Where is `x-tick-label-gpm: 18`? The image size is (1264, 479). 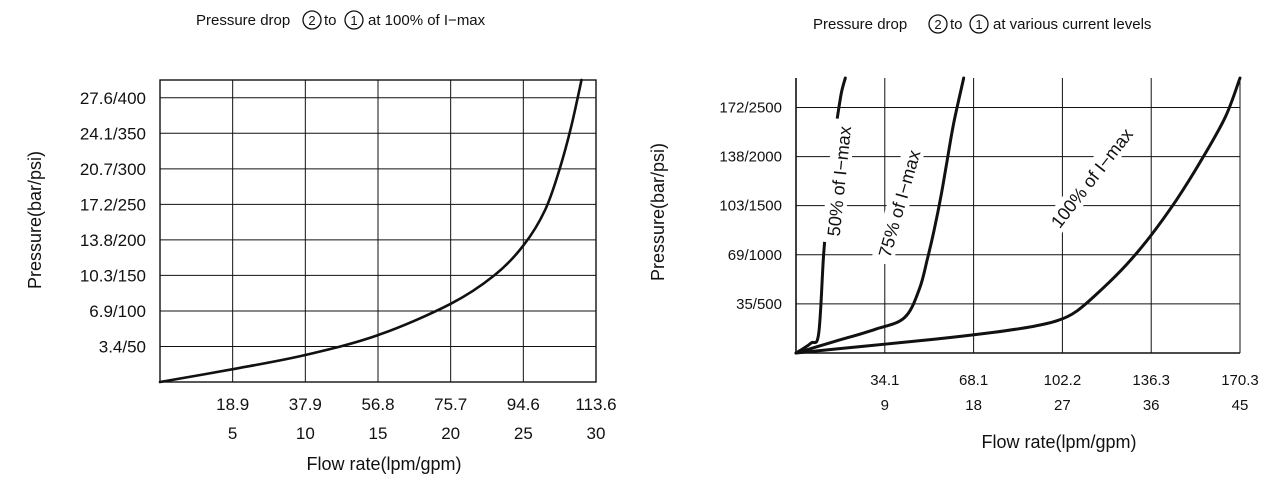
x-tick-label-gpm: 18 is located at coordinates (973, 405).